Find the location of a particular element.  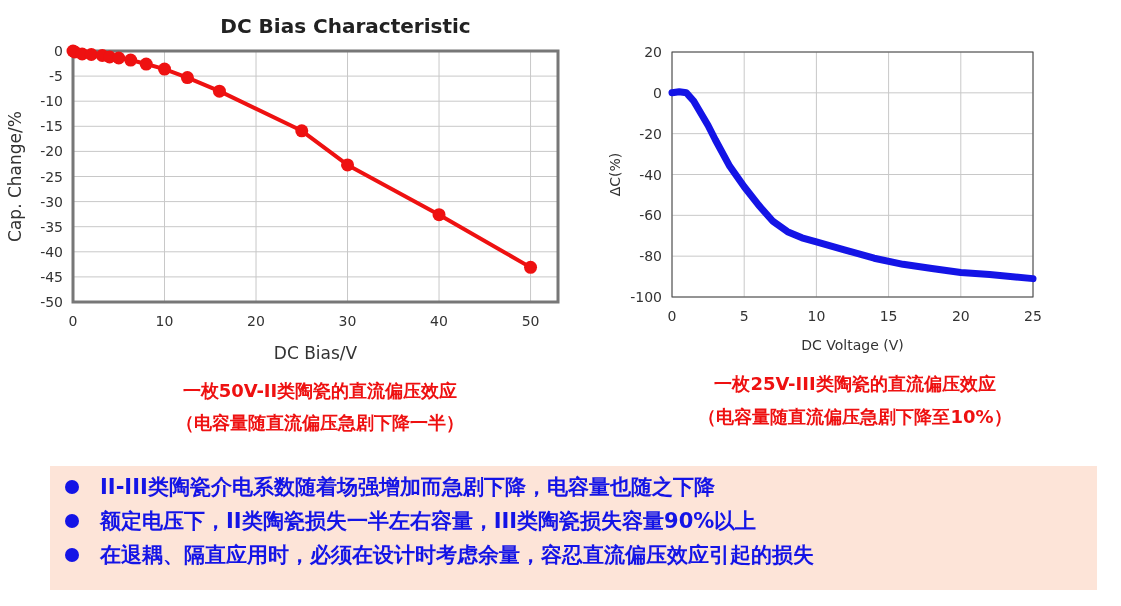

y-tick-label: 20 is located at coordinates (653, 52).